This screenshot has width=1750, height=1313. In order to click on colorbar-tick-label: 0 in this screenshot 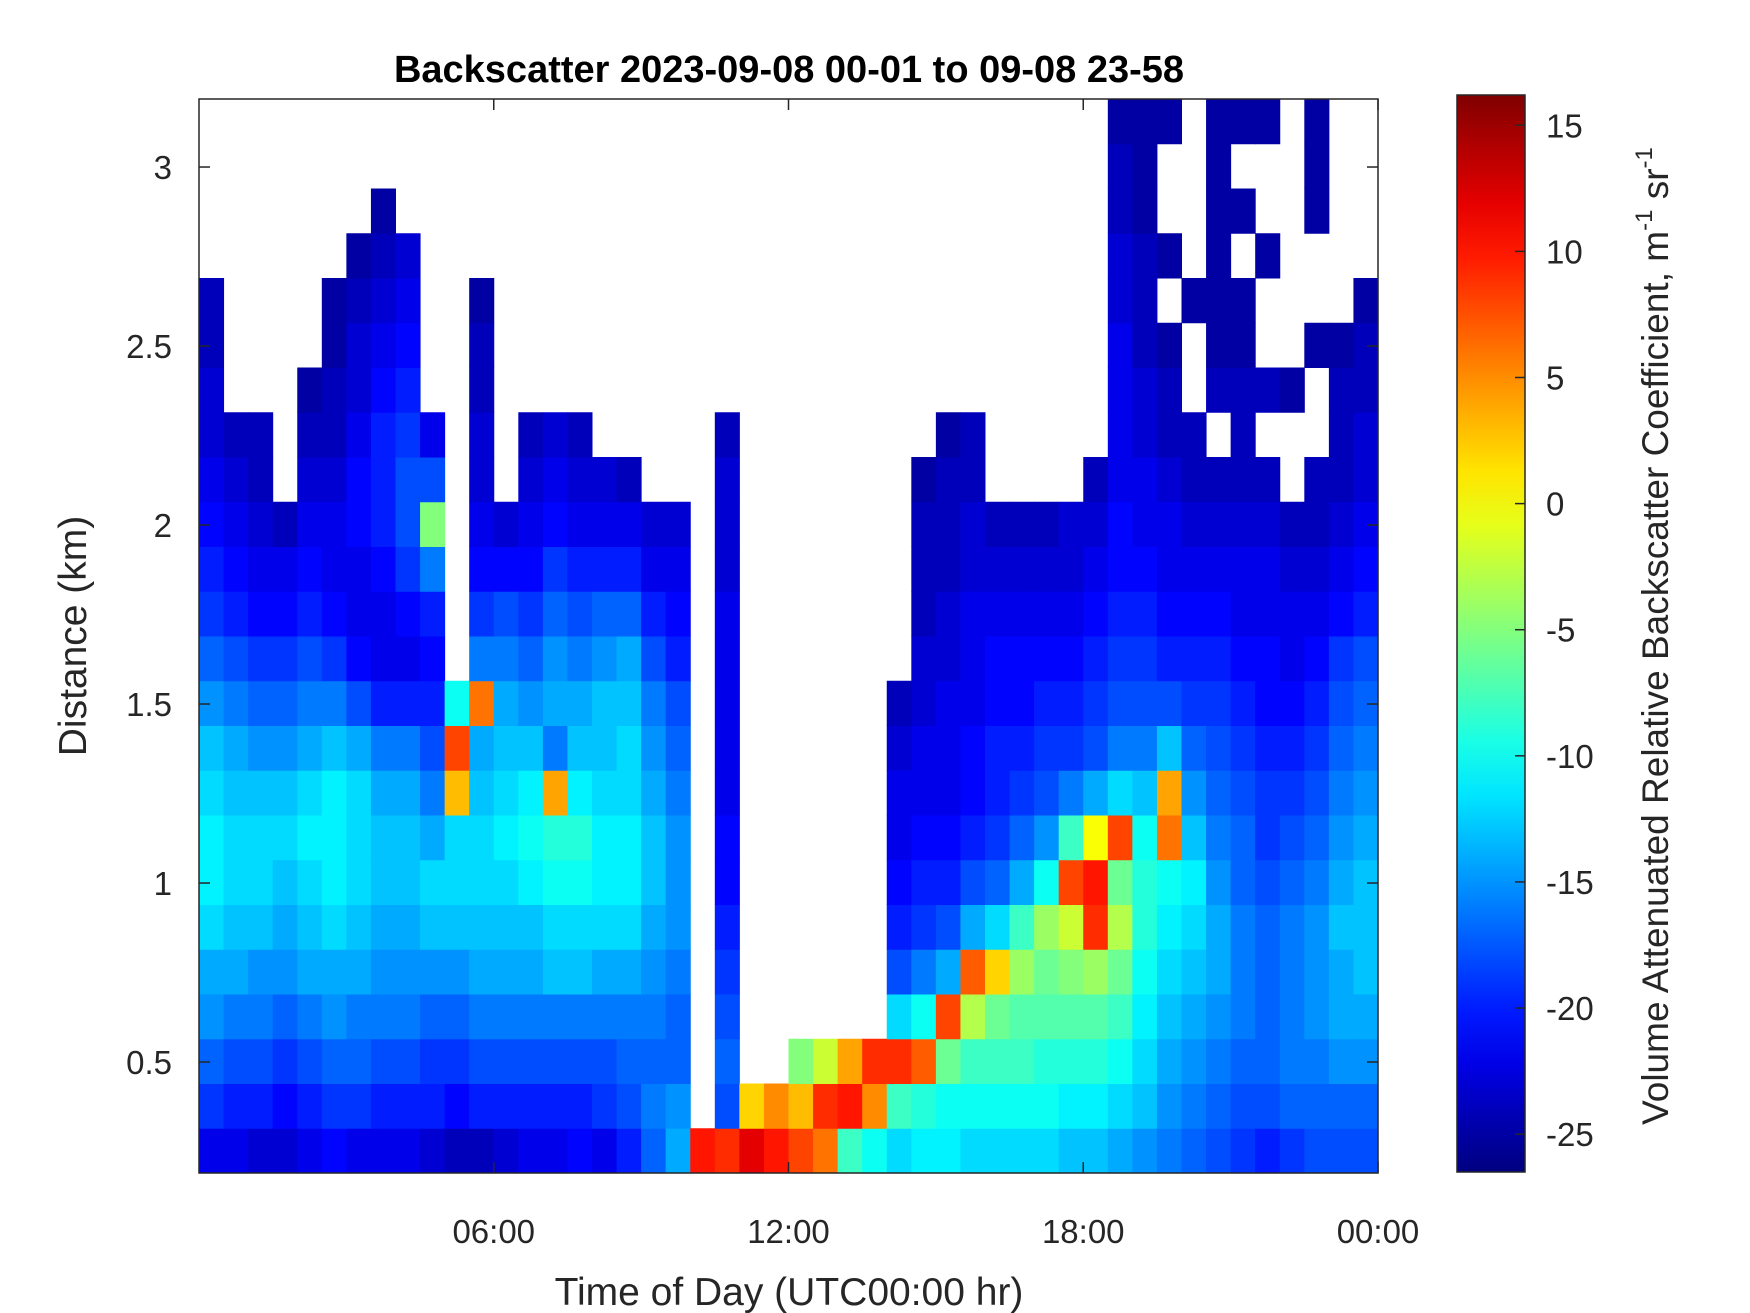, I will do `click(1555, 504)`.